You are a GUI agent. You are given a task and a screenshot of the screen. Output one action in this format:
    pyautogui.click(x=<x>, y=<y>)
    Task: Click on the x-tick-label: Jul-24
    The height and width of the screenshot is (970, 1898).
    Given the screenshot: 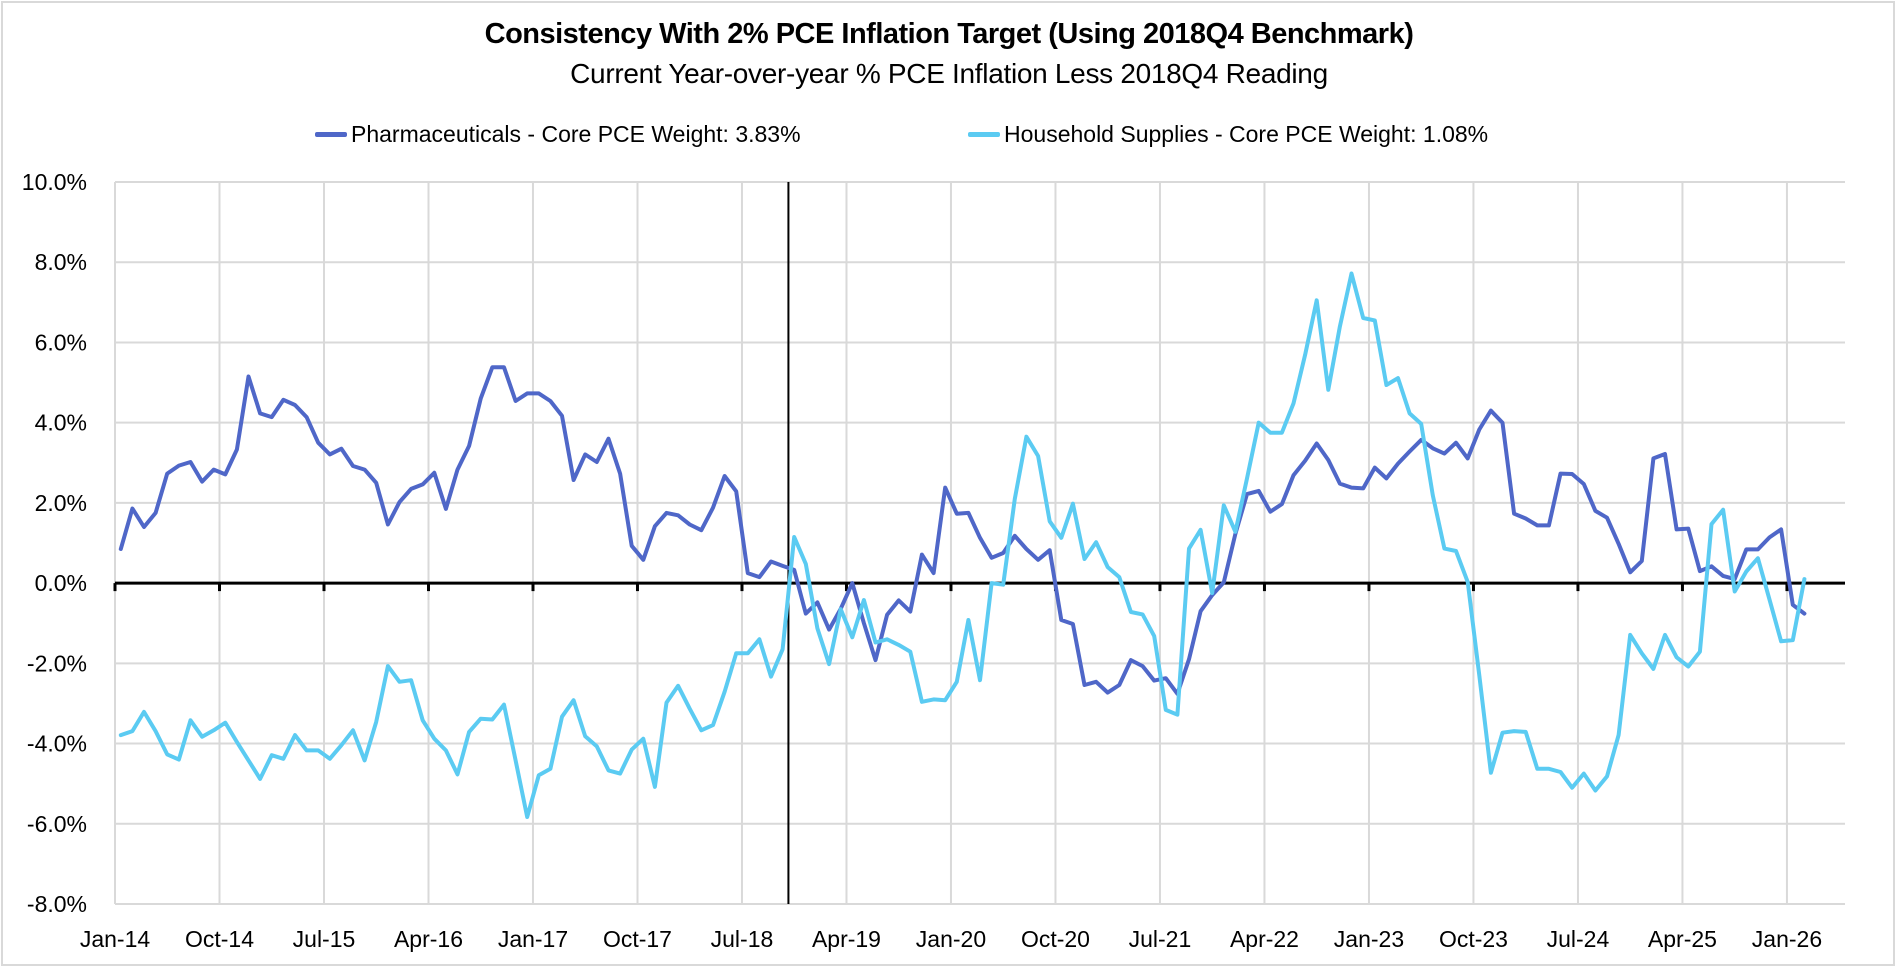 What is the action you would take?
    pyautogui.click(x=1578, y=939)
    